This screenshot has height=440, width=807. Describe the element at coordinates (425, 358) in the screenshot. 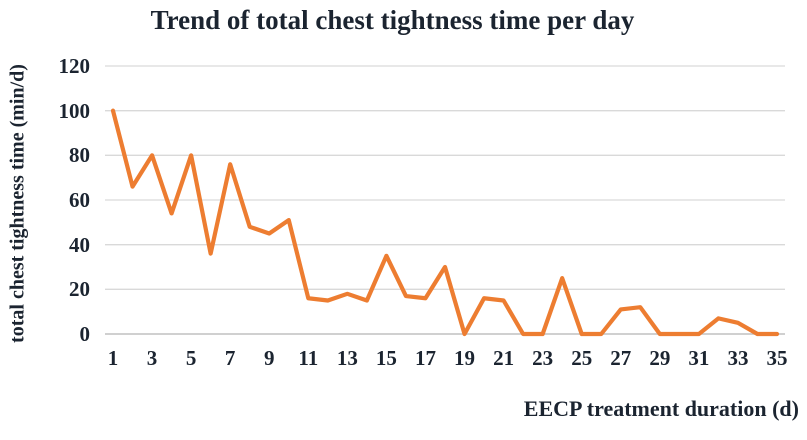

I see `x-tick-label: 17` at that location.